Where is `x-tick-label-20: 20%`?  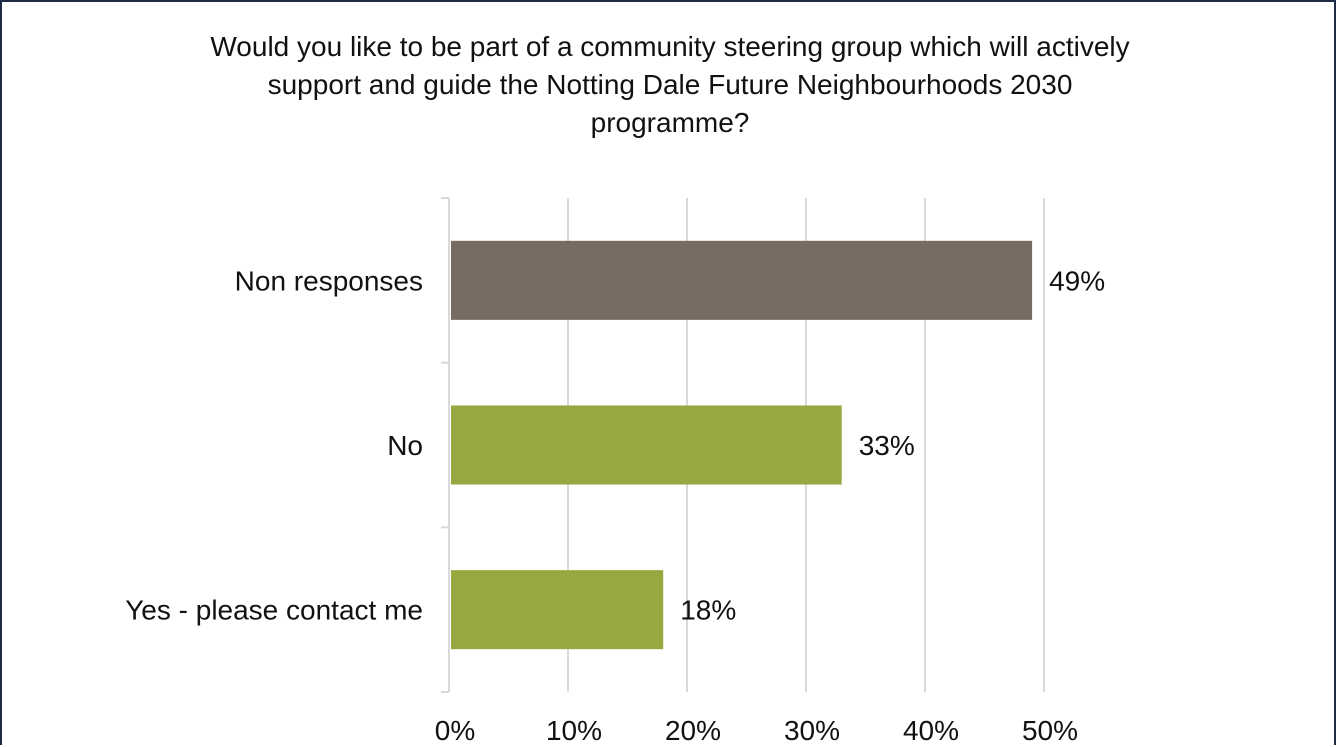
x-tick-label-20: 20% is located at coordinates (693, 730).